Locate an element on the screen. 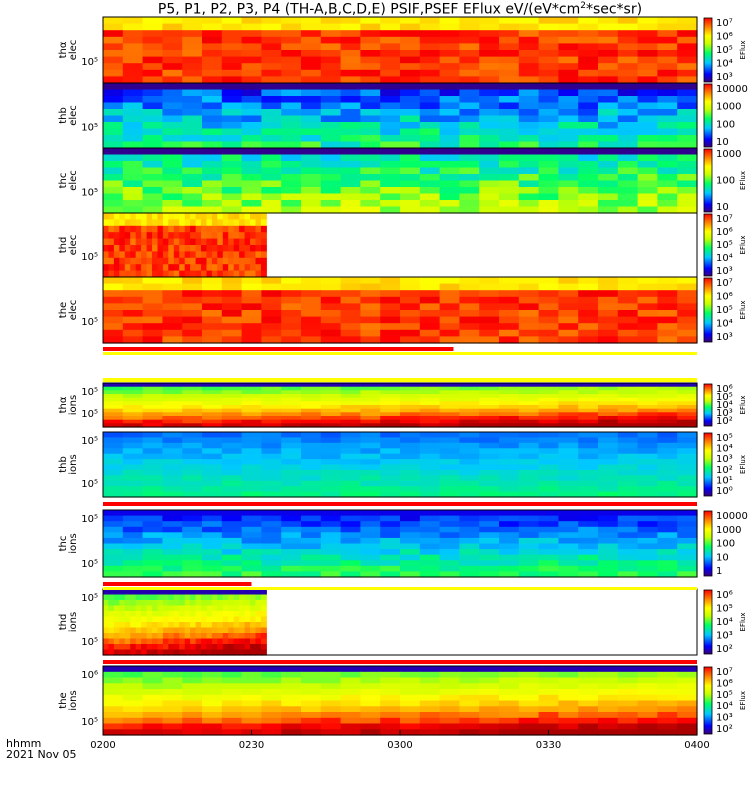 The height and width of the screenshot is (800, 750). colorbar-tick-label: 10 is located at coordinates (722, 142).